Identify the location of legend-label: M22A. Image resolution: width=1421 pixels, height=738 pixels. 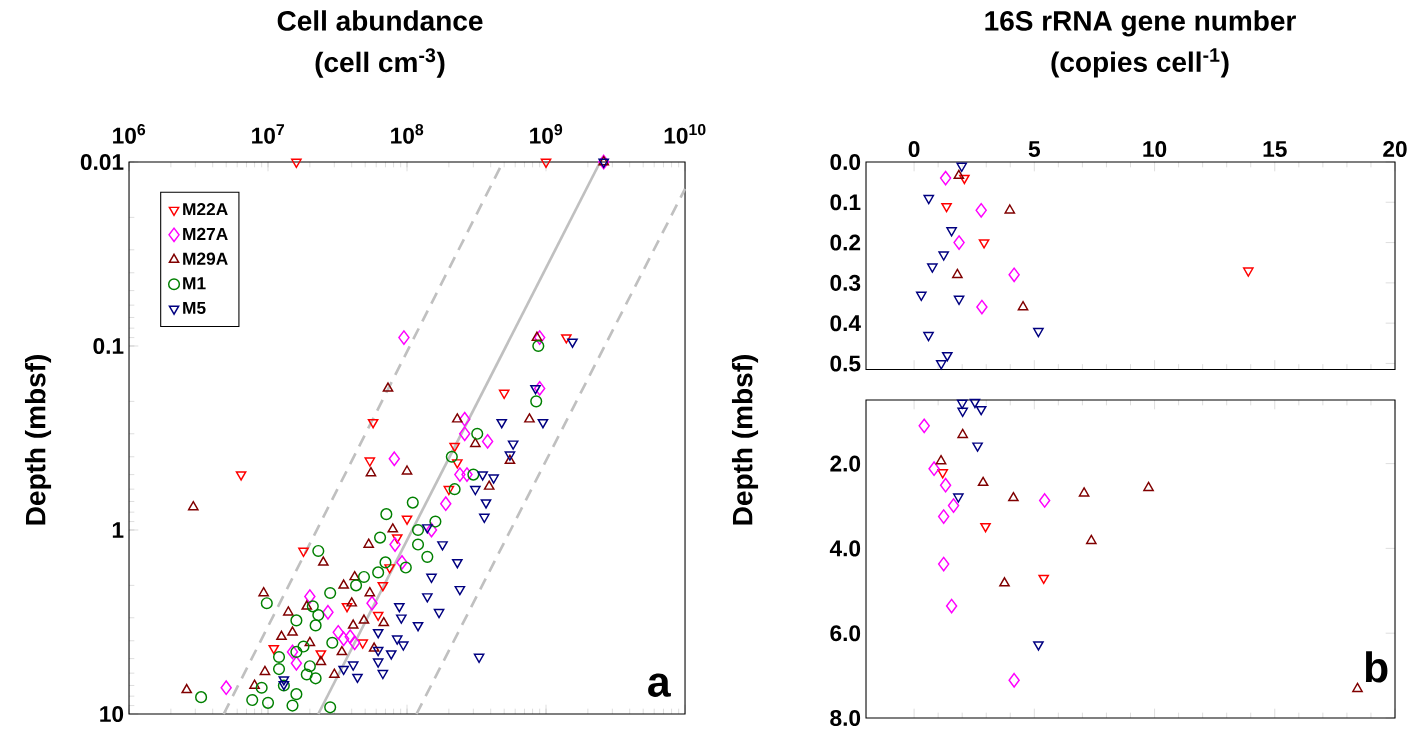
(205, 209).